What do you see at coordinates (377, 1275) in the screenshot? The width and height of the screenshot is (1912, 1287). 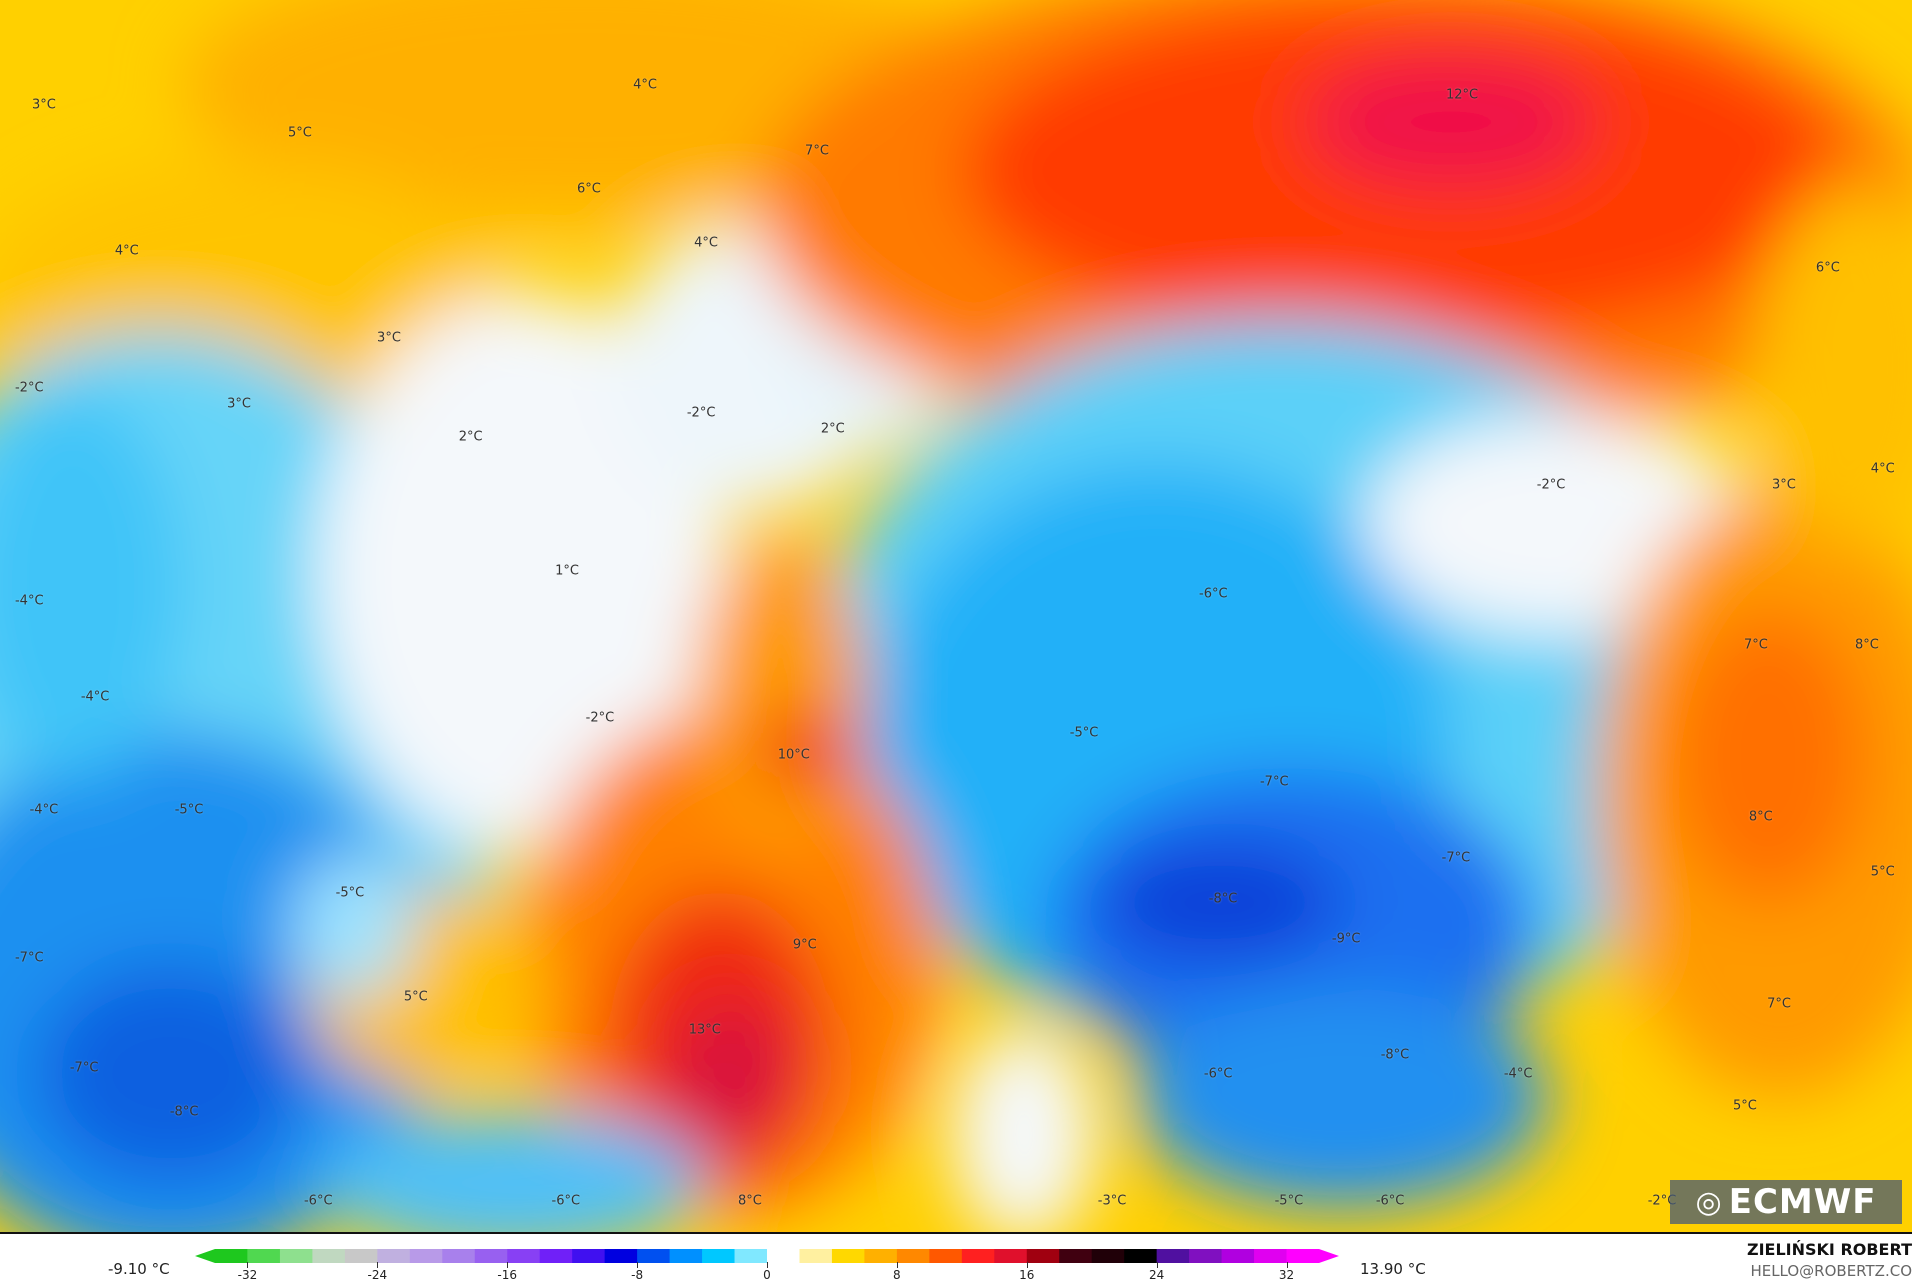 I see `tick-label: -24` at bounding box center [377, 1275].